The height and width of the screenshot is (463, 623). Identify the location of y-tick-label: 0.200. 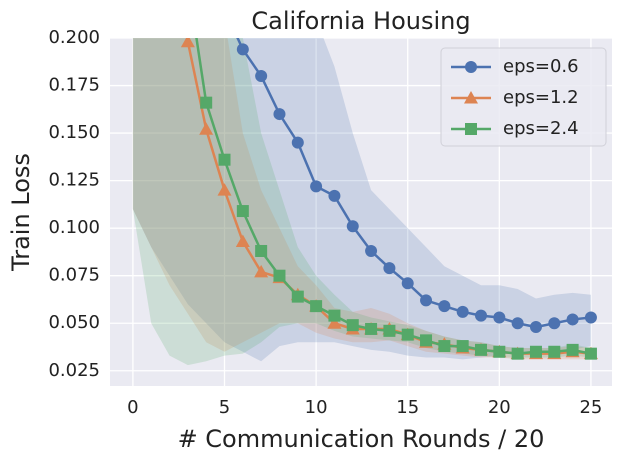
(74, 37).